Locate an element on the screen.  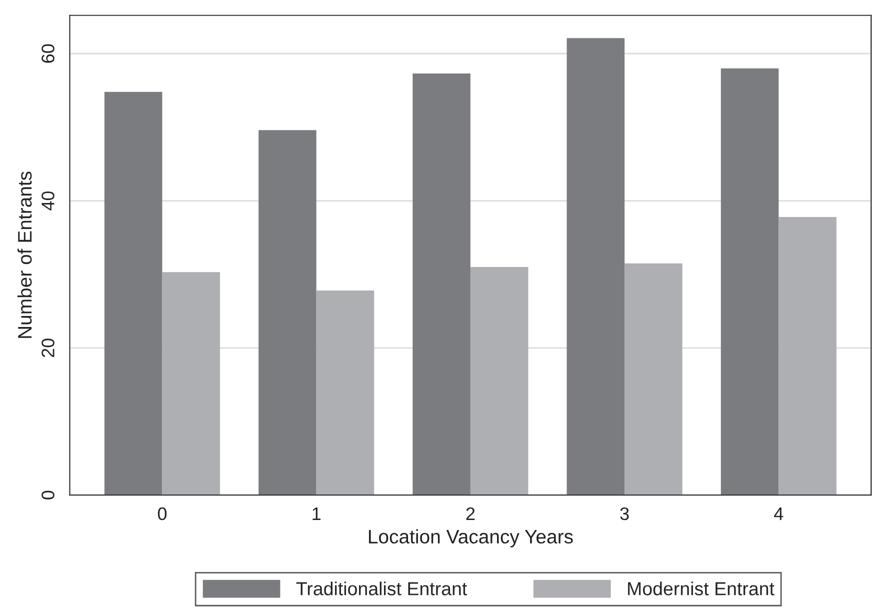
y-tick-label: 60 is located at coordinates (48, 53).